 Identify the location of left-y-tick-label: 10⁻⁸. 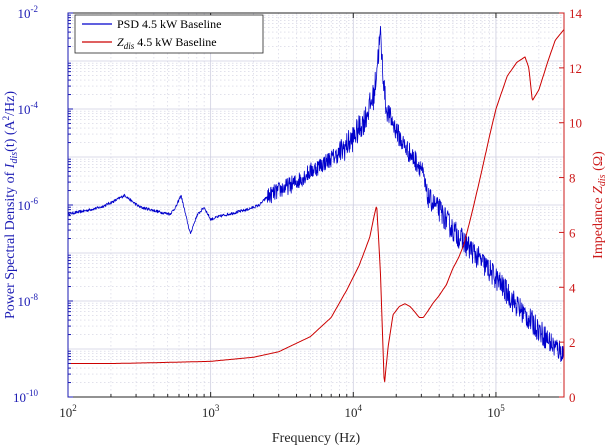
(28, 300).